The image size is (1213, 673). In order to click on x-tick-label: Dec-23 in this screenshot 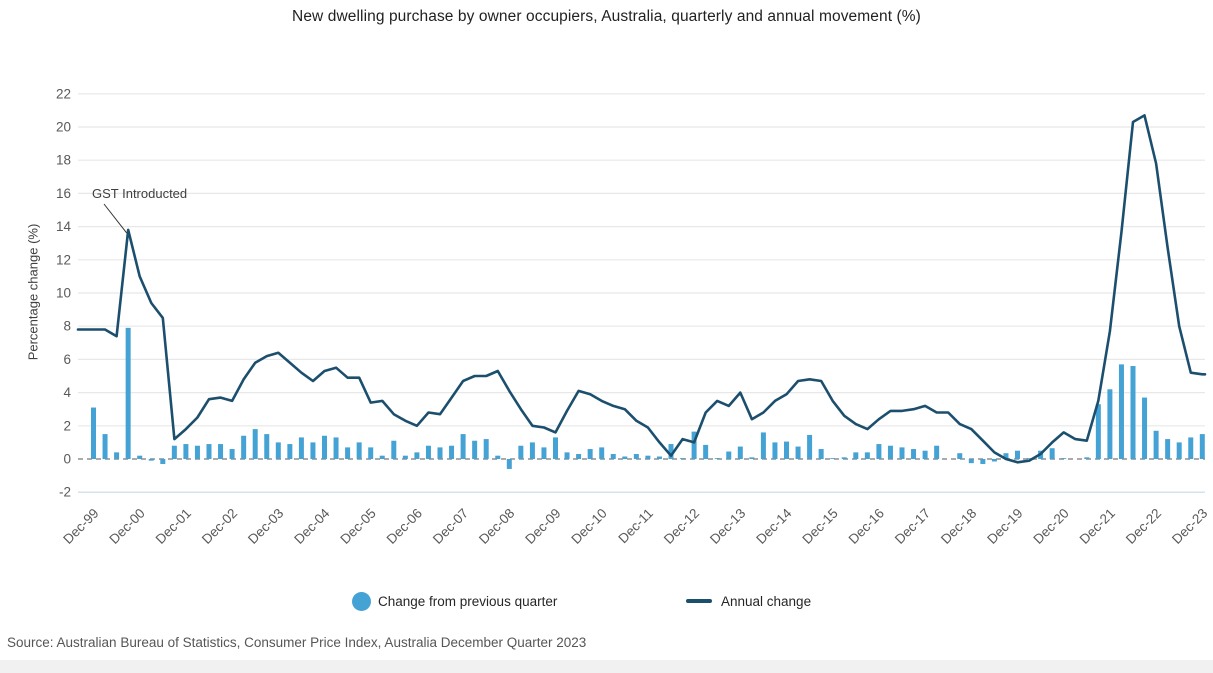, I will do `click(1189, 526)`.